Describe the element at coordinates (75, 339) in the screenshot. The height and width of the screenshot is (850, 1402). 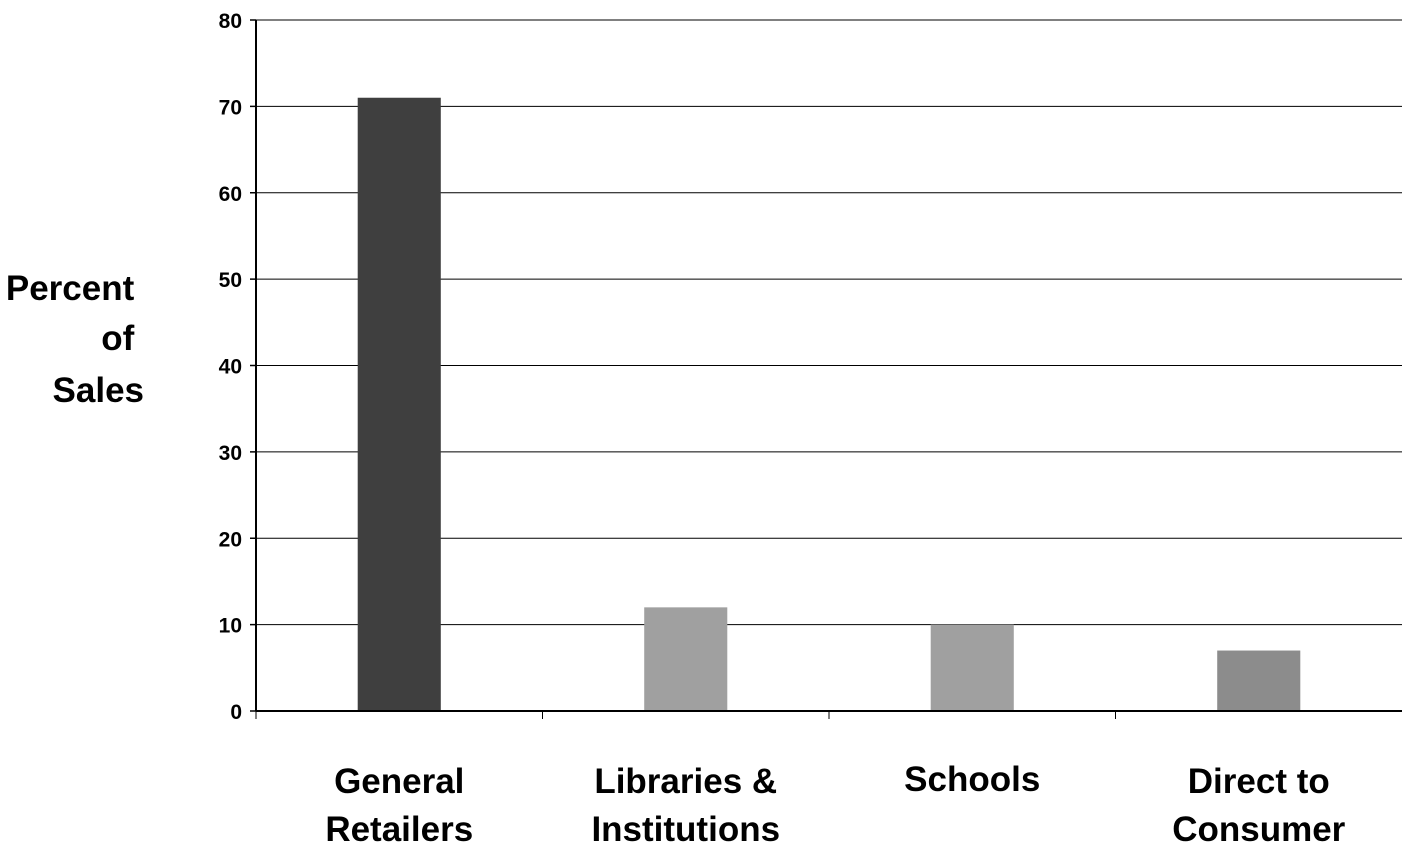
I see `y-axis-title: Percent of Sales` at that location.